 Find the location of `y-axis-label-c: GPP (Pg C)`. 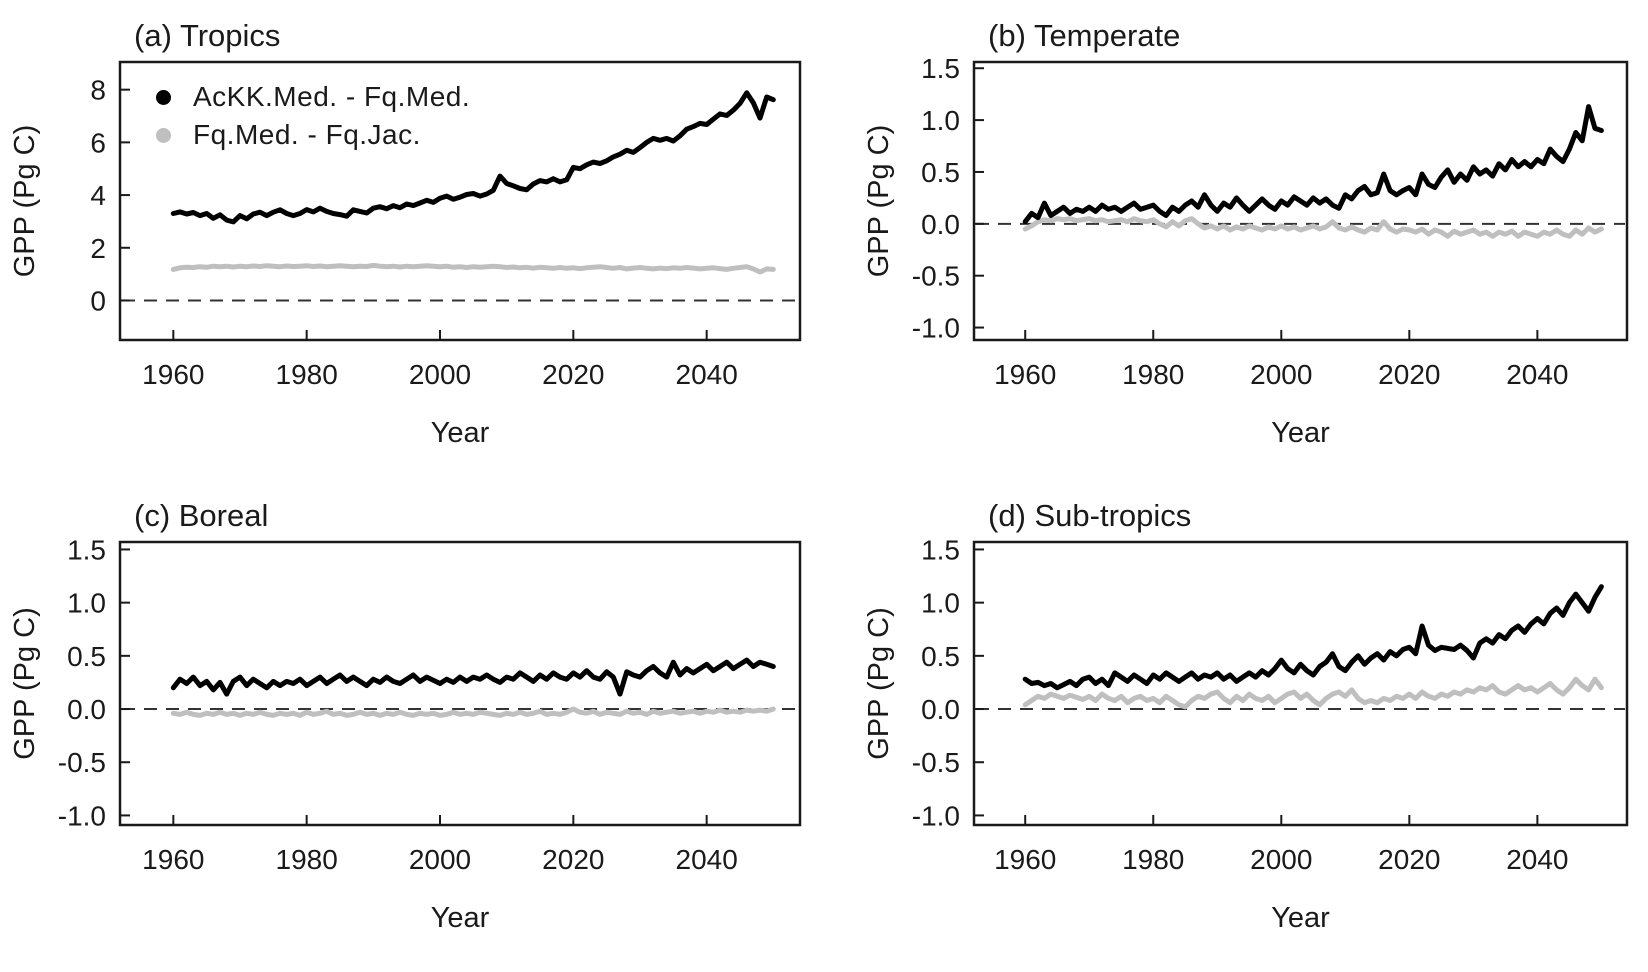

y-axis-label-c: GPP (Pg C) is located at coordinates (25, 683).